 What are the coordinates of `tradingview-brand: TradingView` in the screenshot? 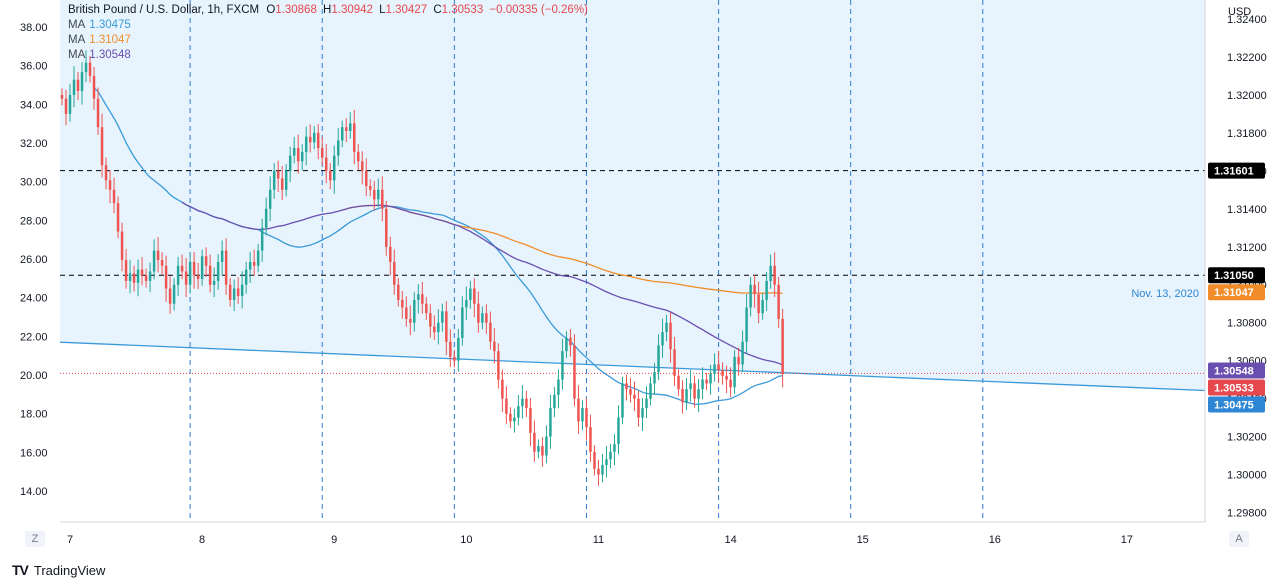 It's located at (69, 570).